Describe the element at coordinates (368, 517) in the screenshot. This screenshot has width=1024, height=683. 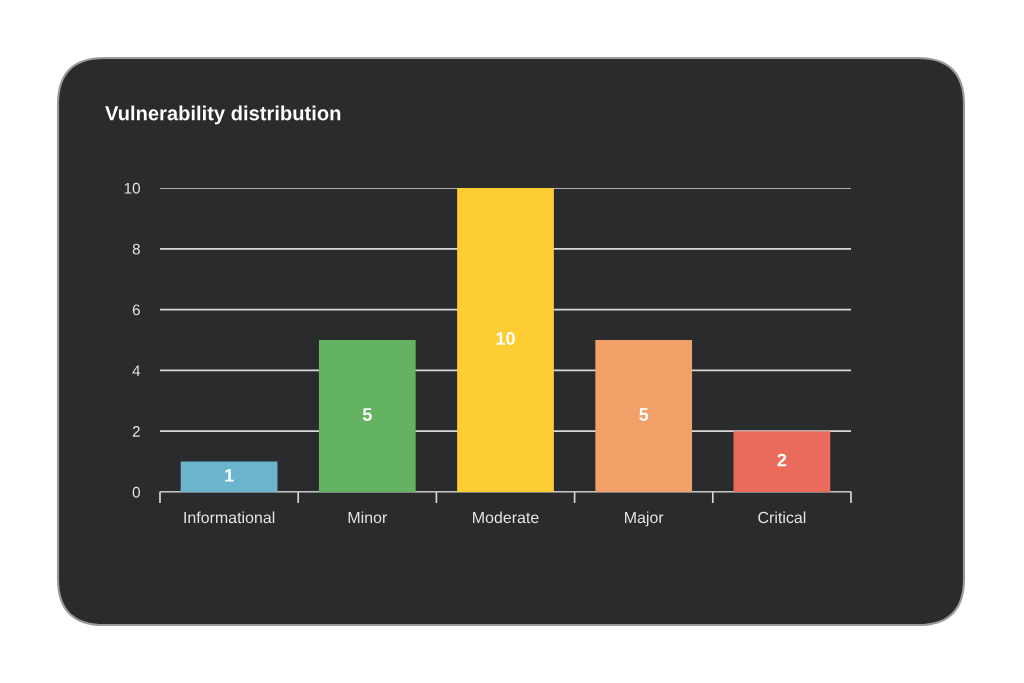
I see `x-tick-label: Minor` at that location.